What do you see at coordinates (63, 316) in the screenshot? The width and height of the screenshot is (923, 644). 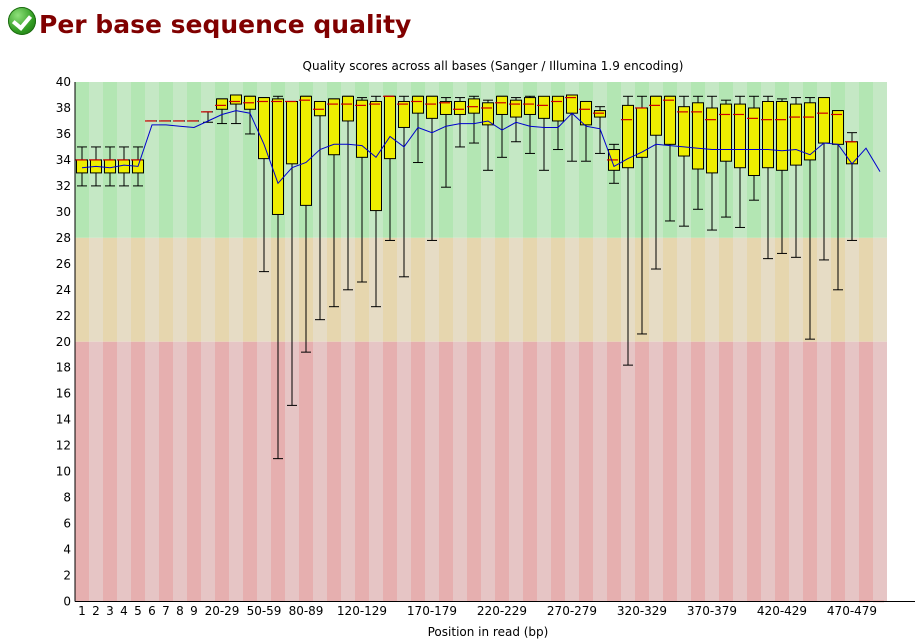 I see `y-tick-label: 22` at bounding box center [63, 316].